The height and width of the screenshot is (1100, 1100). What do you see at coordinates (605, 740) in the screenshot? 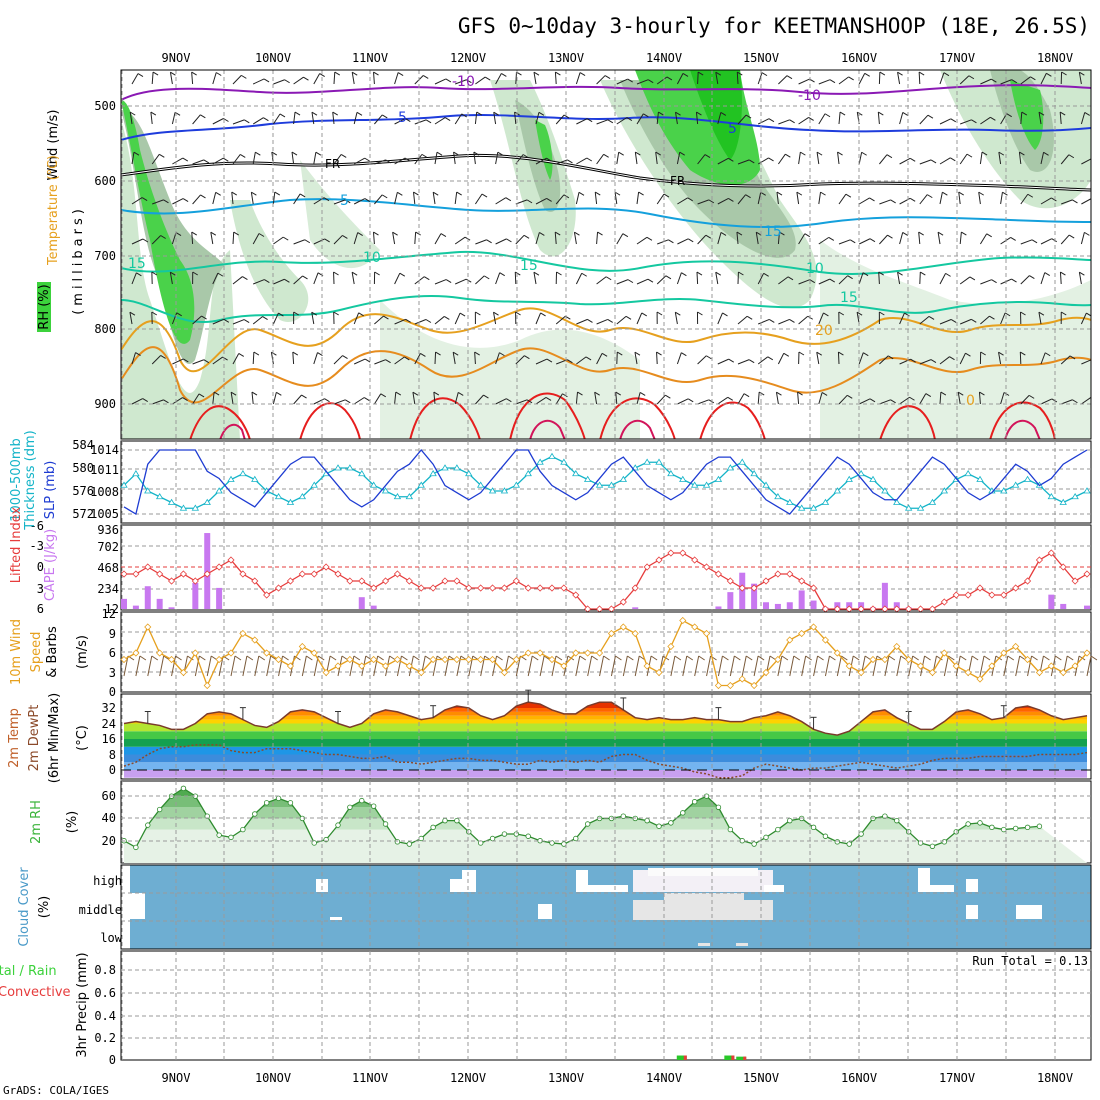
I see `temp-bands` at bounding box center [605, 740].